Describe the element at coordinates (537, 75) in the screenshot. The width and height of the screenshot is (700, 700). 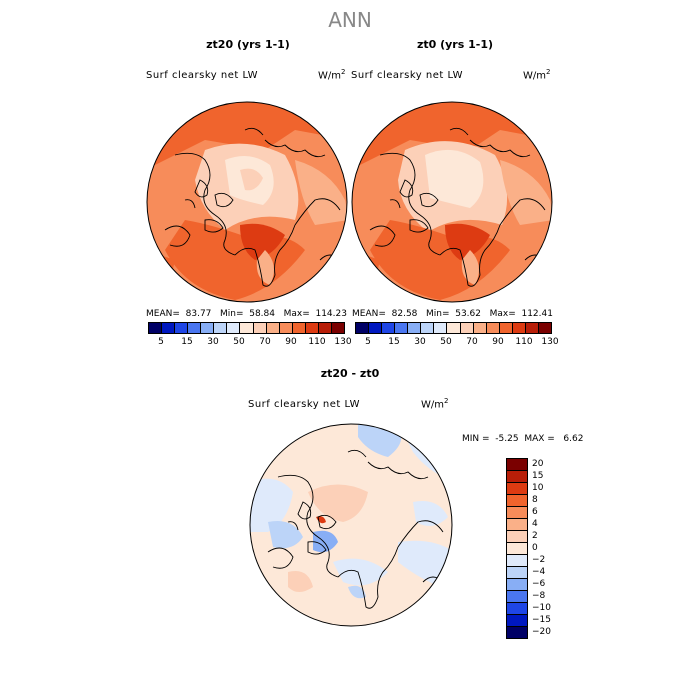
I see `panel2-units: W/m2` at that location.